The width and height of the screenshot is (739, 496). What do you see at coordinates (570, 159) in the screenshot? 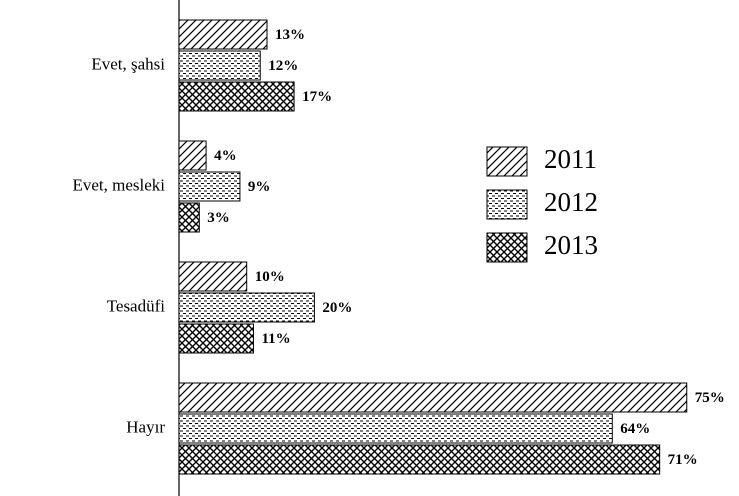
I see `legend-label: 2011` at bounding box center [570, 159].